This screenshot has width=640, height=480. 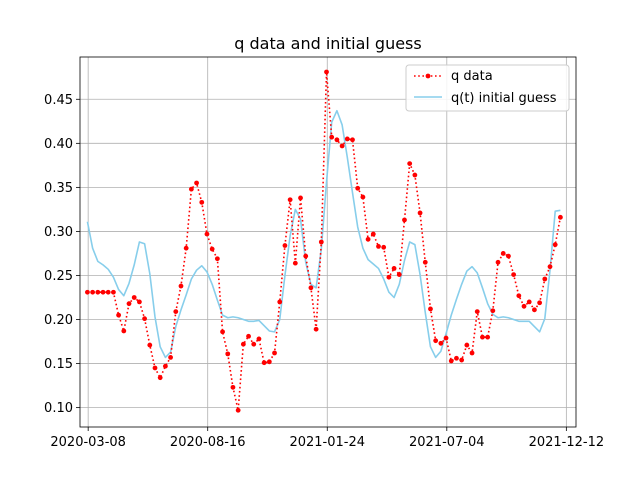 What do you see at coordinates (58, 100) in the screenshot?
I see `y-tick-label: 0.45` at bounding box center [58, 100].